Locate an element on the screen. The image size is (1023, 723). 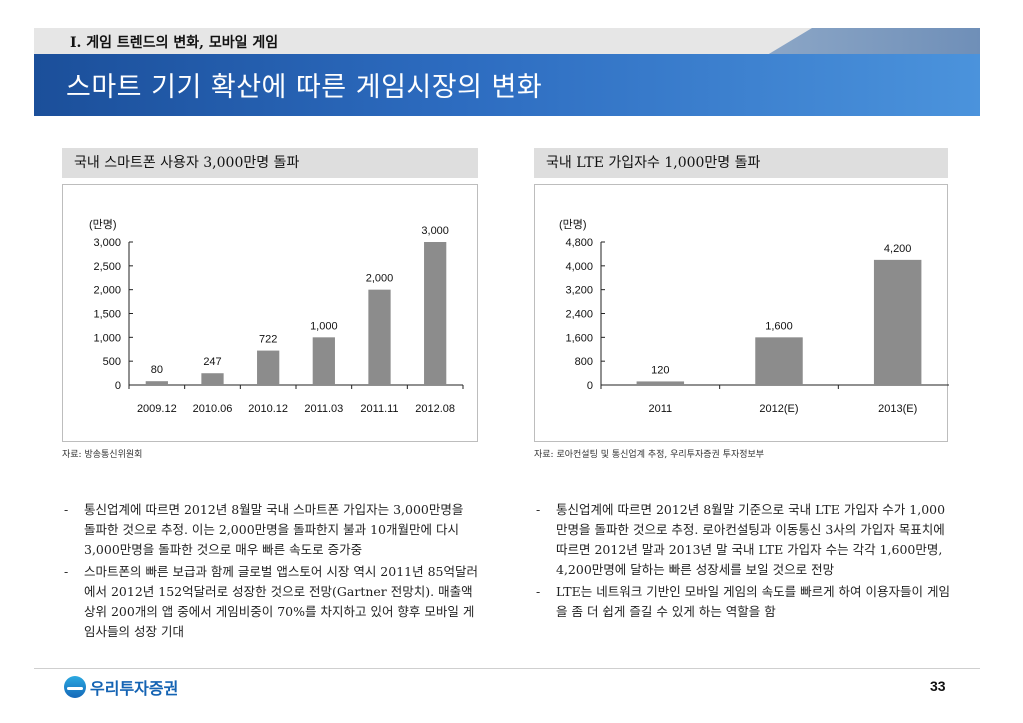
data-label: 80 is located at coordinates (157, 370).